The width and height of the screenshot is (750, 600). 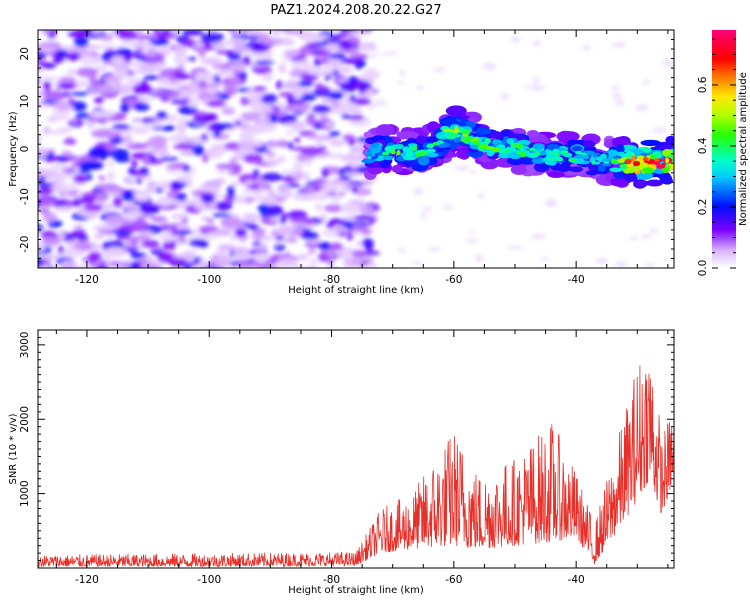 I want to click on x-tick-label: -60, so click(x=453, y=580).